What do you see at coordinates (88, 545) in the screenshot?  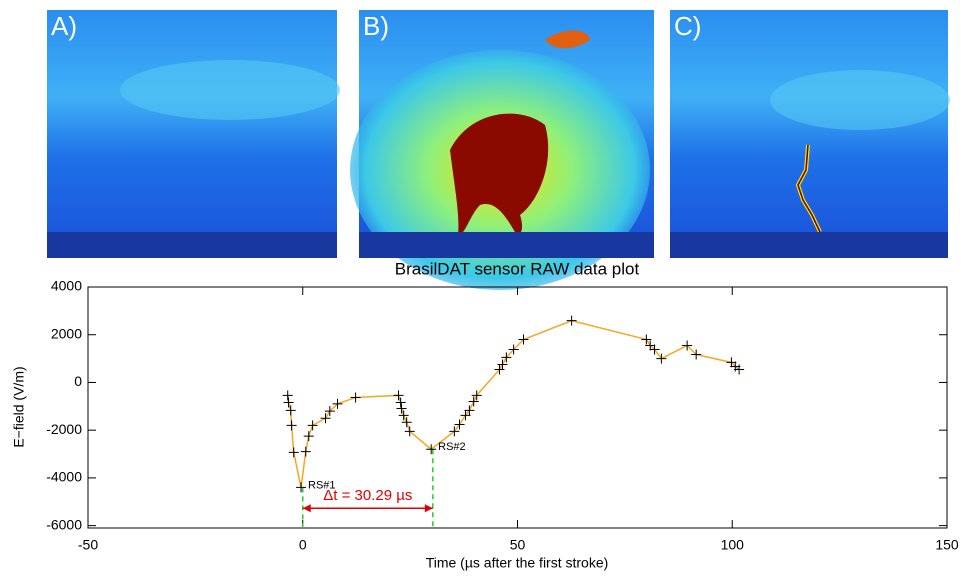 I see `x-tick-label: -50` at bounding box center [88, 545].